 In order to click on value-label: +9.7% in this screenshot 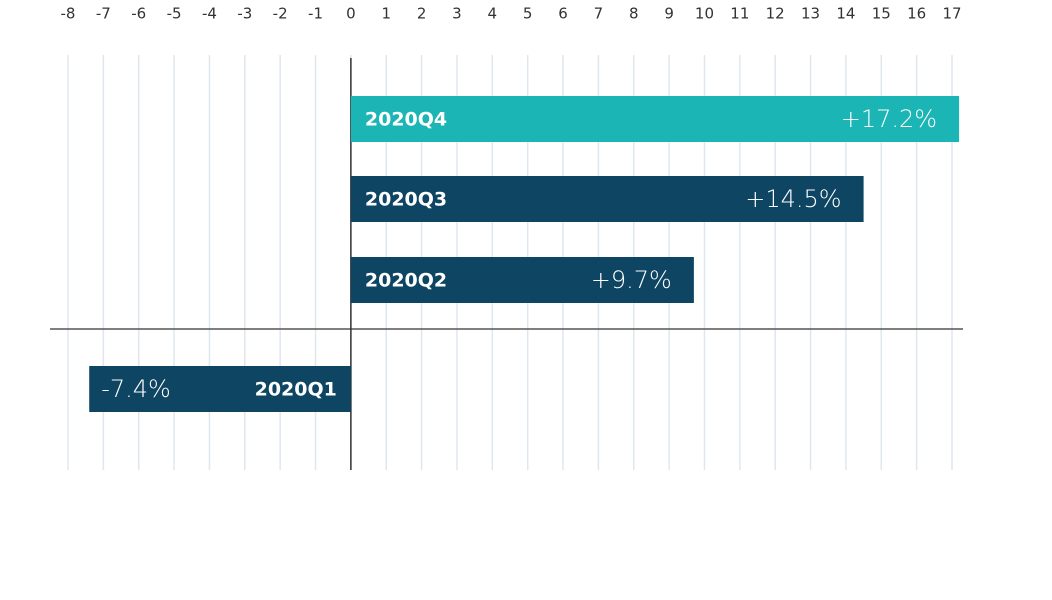, I will do `click(631, 280)`.